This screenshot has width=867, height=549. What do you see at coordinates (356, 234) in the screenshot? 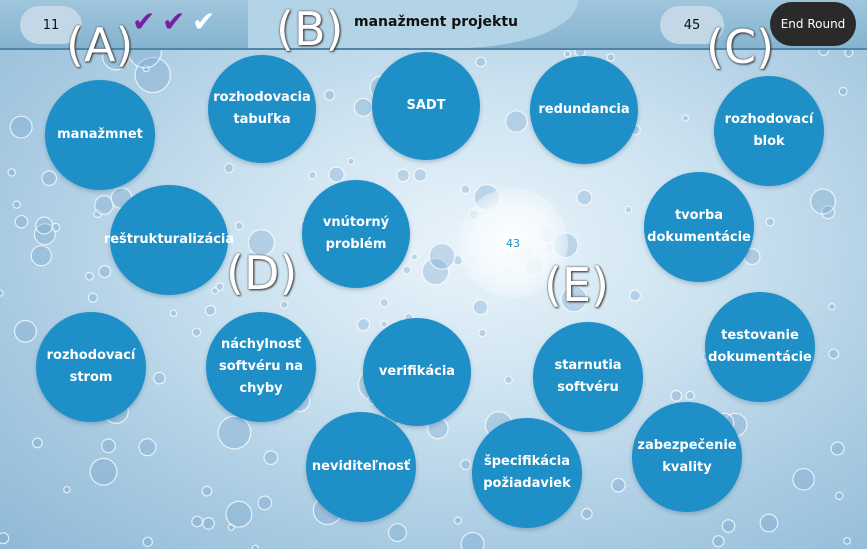
I see `term-circle: vnútorný problém` at bounding box center [356, 234].